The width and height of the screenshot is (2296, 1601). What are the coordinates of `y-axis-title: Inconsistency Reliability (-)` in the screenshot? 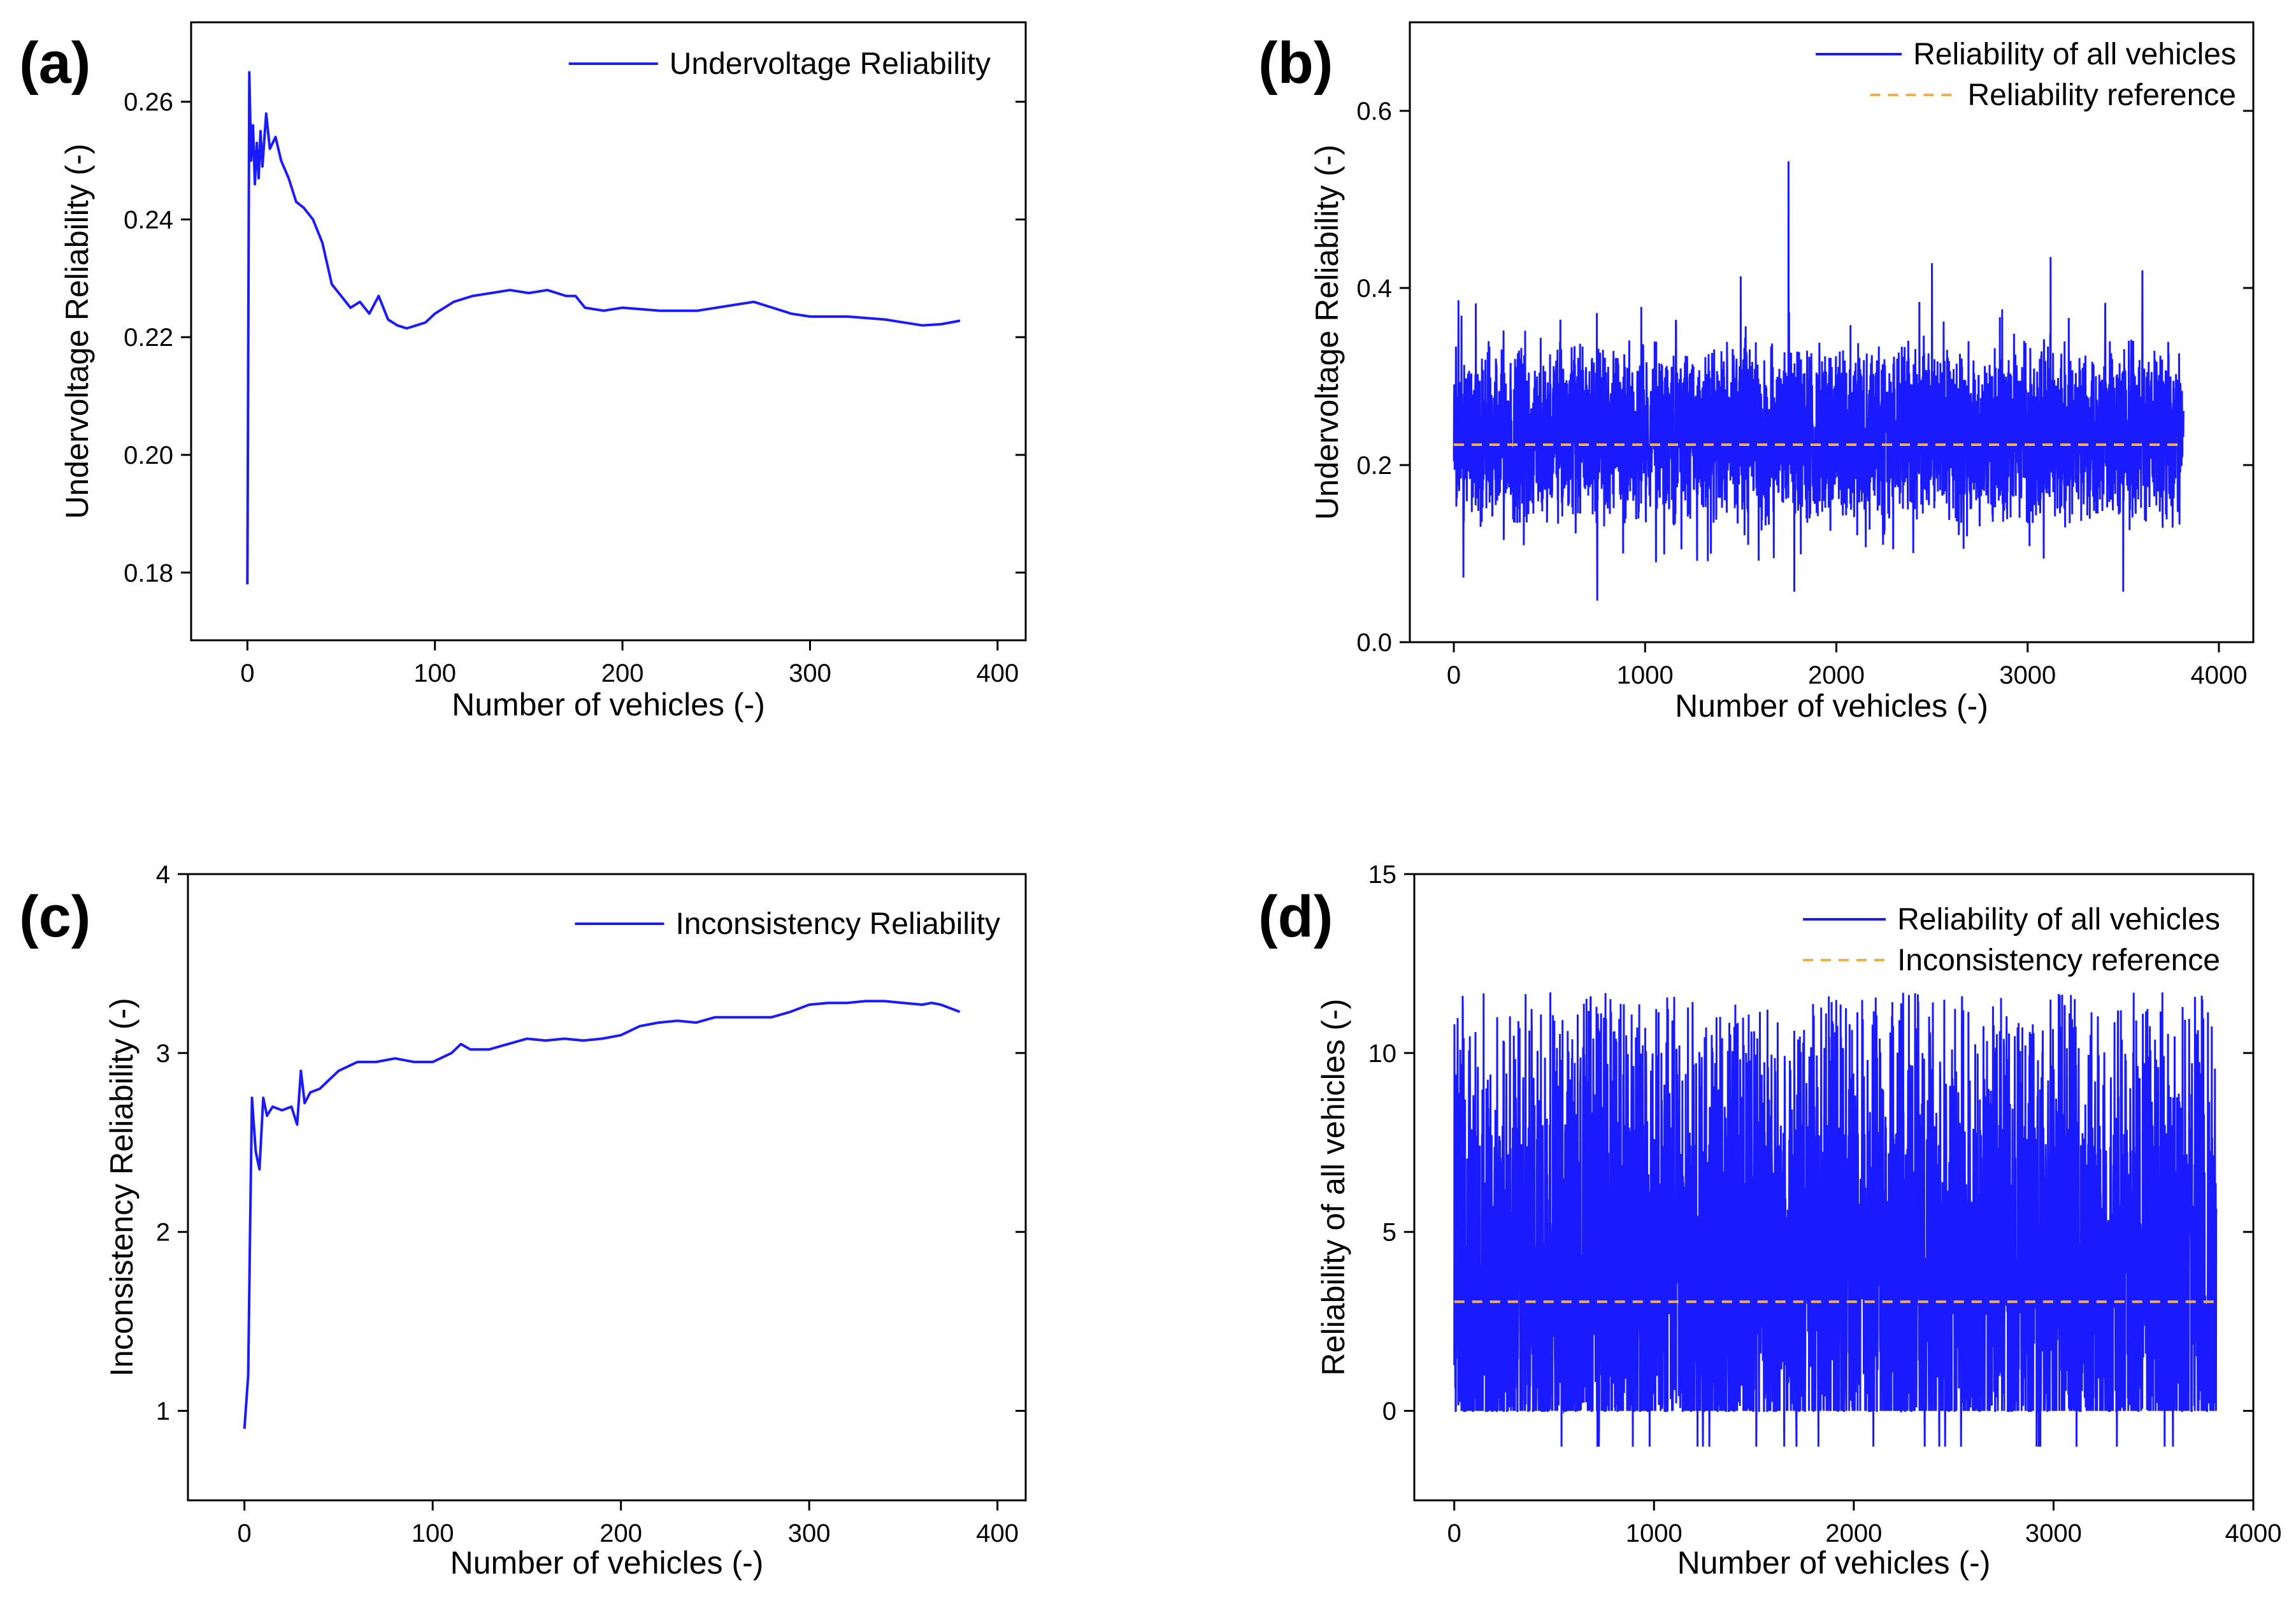 It's located at (122, 1187).